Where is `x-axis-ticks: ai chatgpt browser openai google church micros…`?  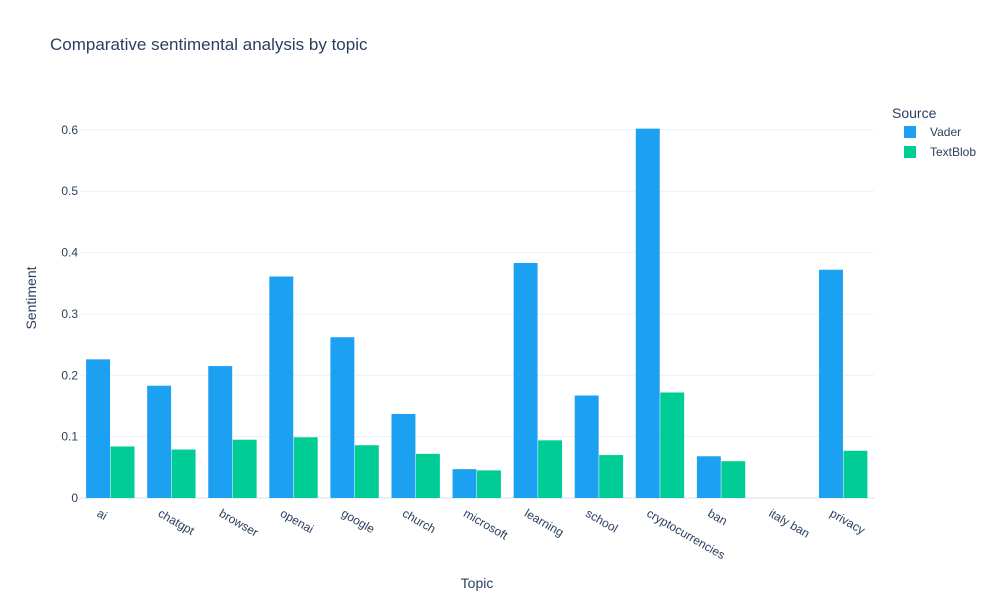 x-axis-ticks: ai chatgpt browser openai google church micros… is located at coordinates (481, 534).